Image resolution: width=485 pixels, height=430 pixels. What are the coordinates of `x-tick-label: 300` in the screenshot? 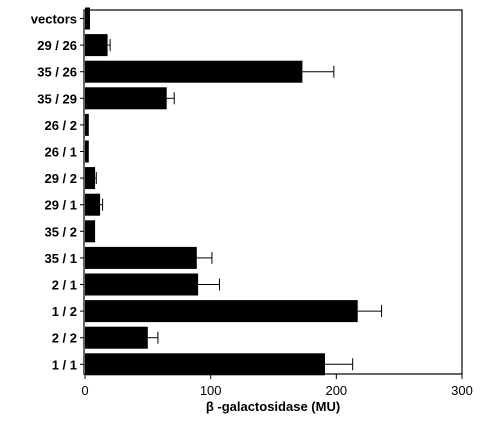 It's located at (462, 390).